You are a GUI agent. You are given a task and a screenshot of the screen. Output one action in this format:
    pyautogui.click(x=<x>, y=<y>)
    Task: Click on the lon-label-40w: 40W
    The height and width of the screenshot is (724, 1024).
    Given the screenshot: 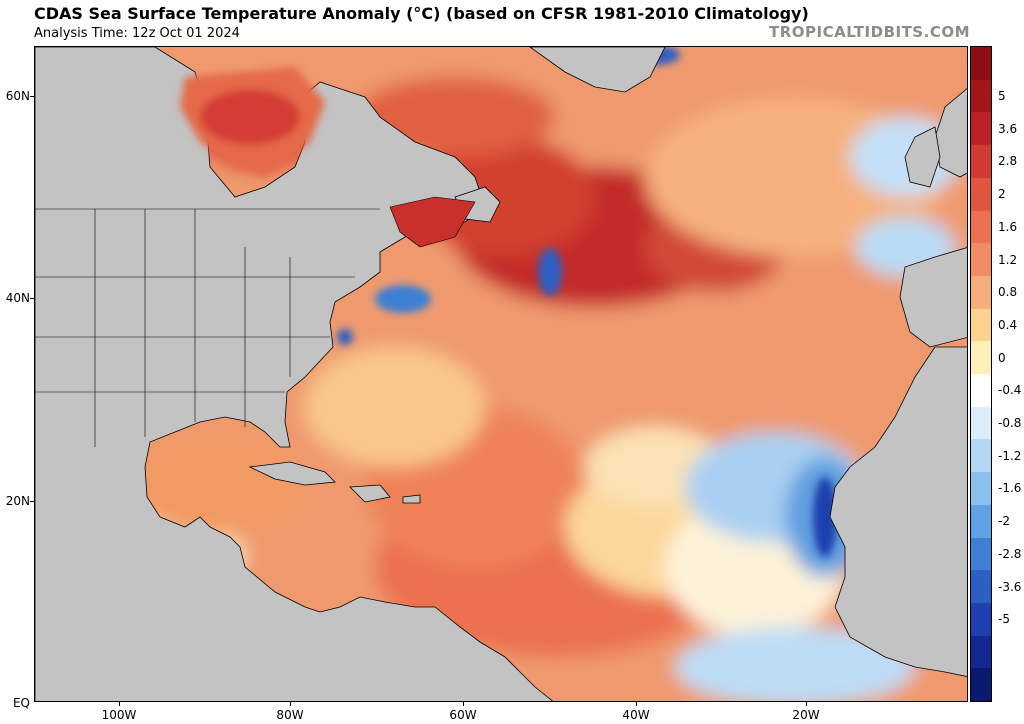 What is the action you would take?
    pyautogui.click(x=636, y=715)
    